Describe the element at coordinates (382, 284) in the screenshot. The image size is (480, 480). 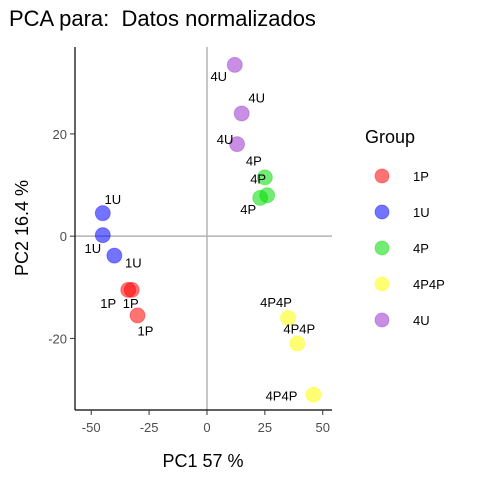
I see `legend-key-4p4p` at that location.